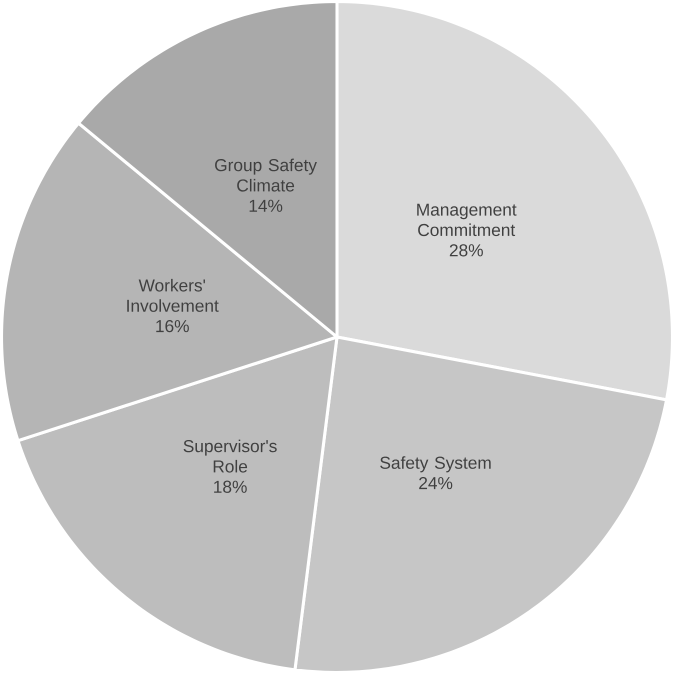  I want to click on slice-label: Management Commitment, so click(467, 220).